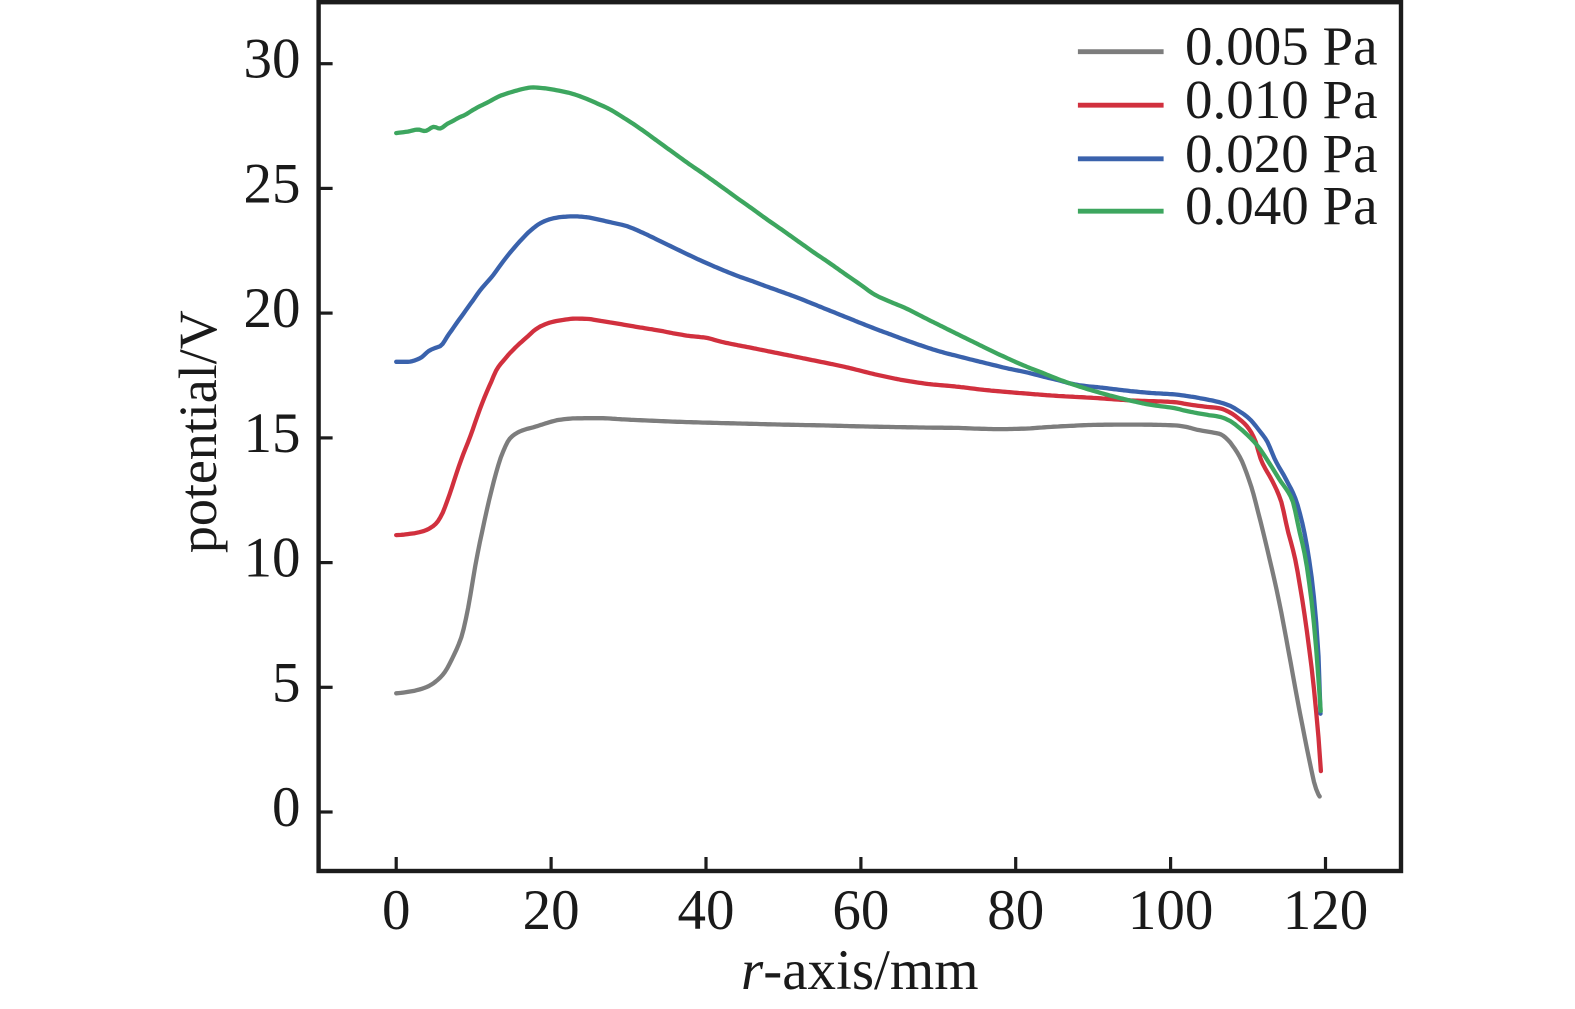 This screenshot has height=1009, width=1575. Describe the element at coordinates (860, 910) in the screenshot. I see `svg-text: 60` at that location.